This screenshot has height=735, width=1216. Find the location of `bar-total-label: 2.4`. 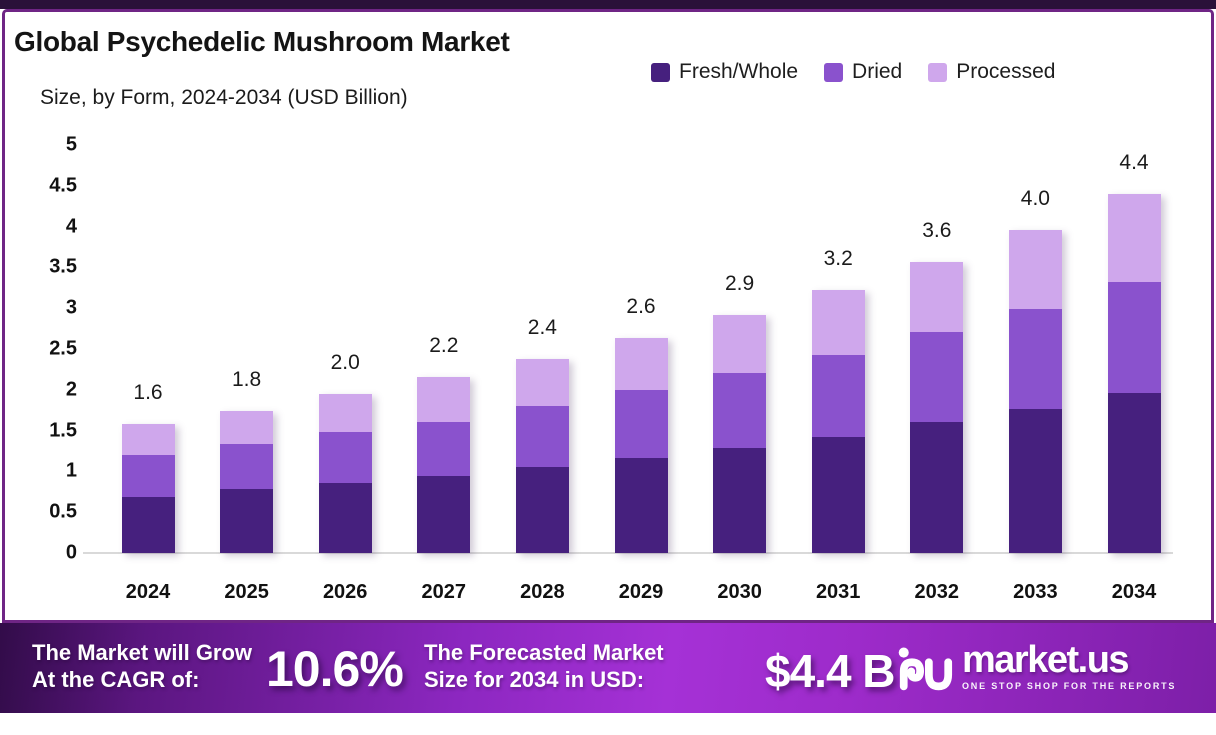

bar-total-label: 2.4 is located at coordinates (542, 327).